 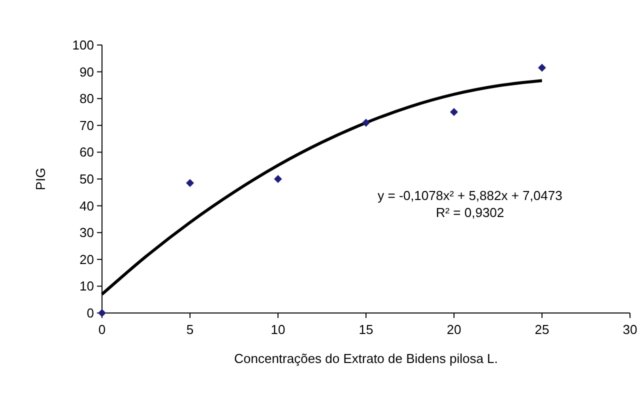 I want to click on y-tick-label: 60, so click(x=87, y=152).